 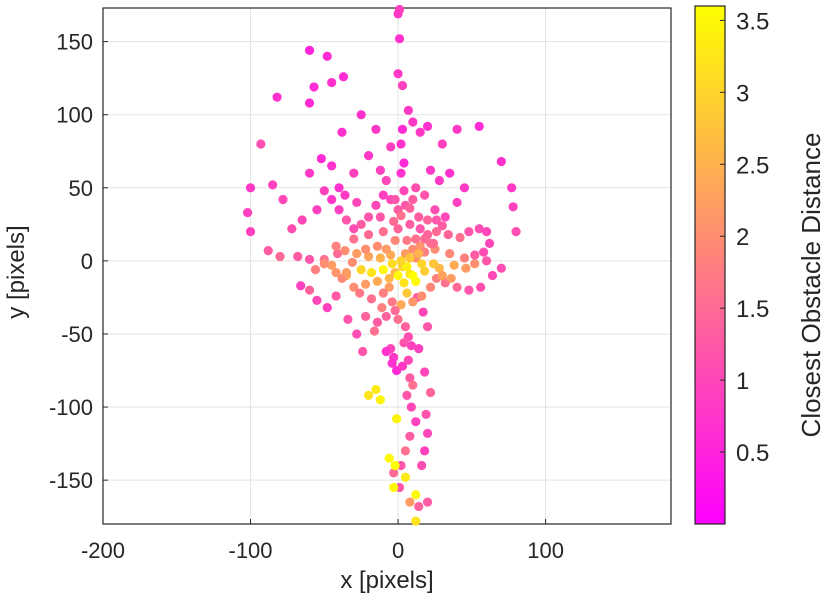 I want to click on x-axis-label: x [pixels], so click(x=386, y=580).